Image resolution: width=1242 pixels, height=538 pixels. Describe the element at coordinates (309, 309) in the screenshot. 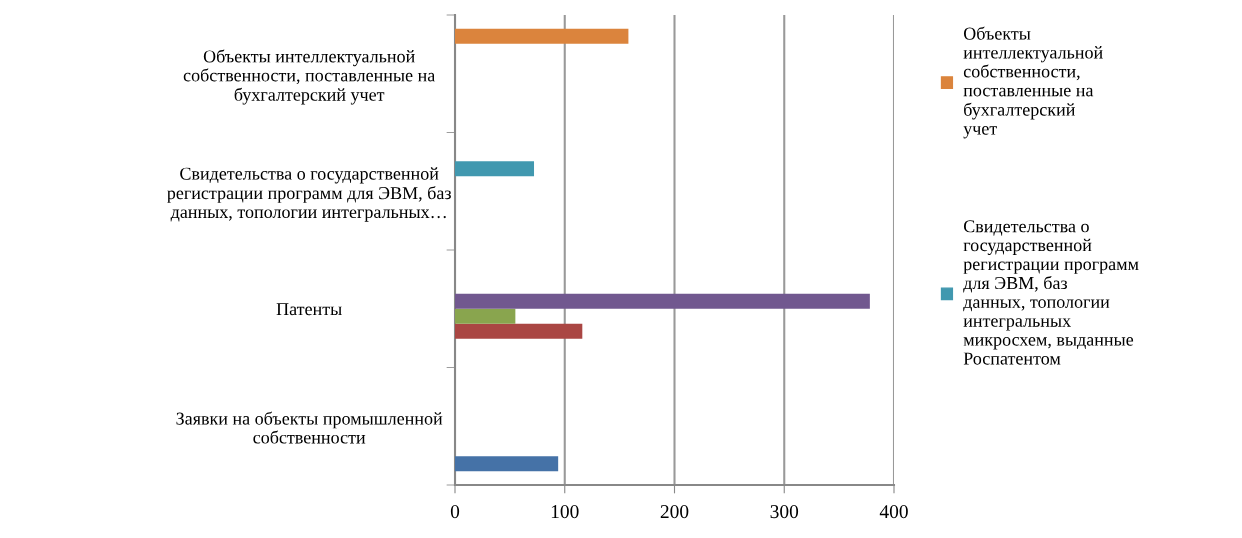

I see `y-tick-label: Патенты` at that location.